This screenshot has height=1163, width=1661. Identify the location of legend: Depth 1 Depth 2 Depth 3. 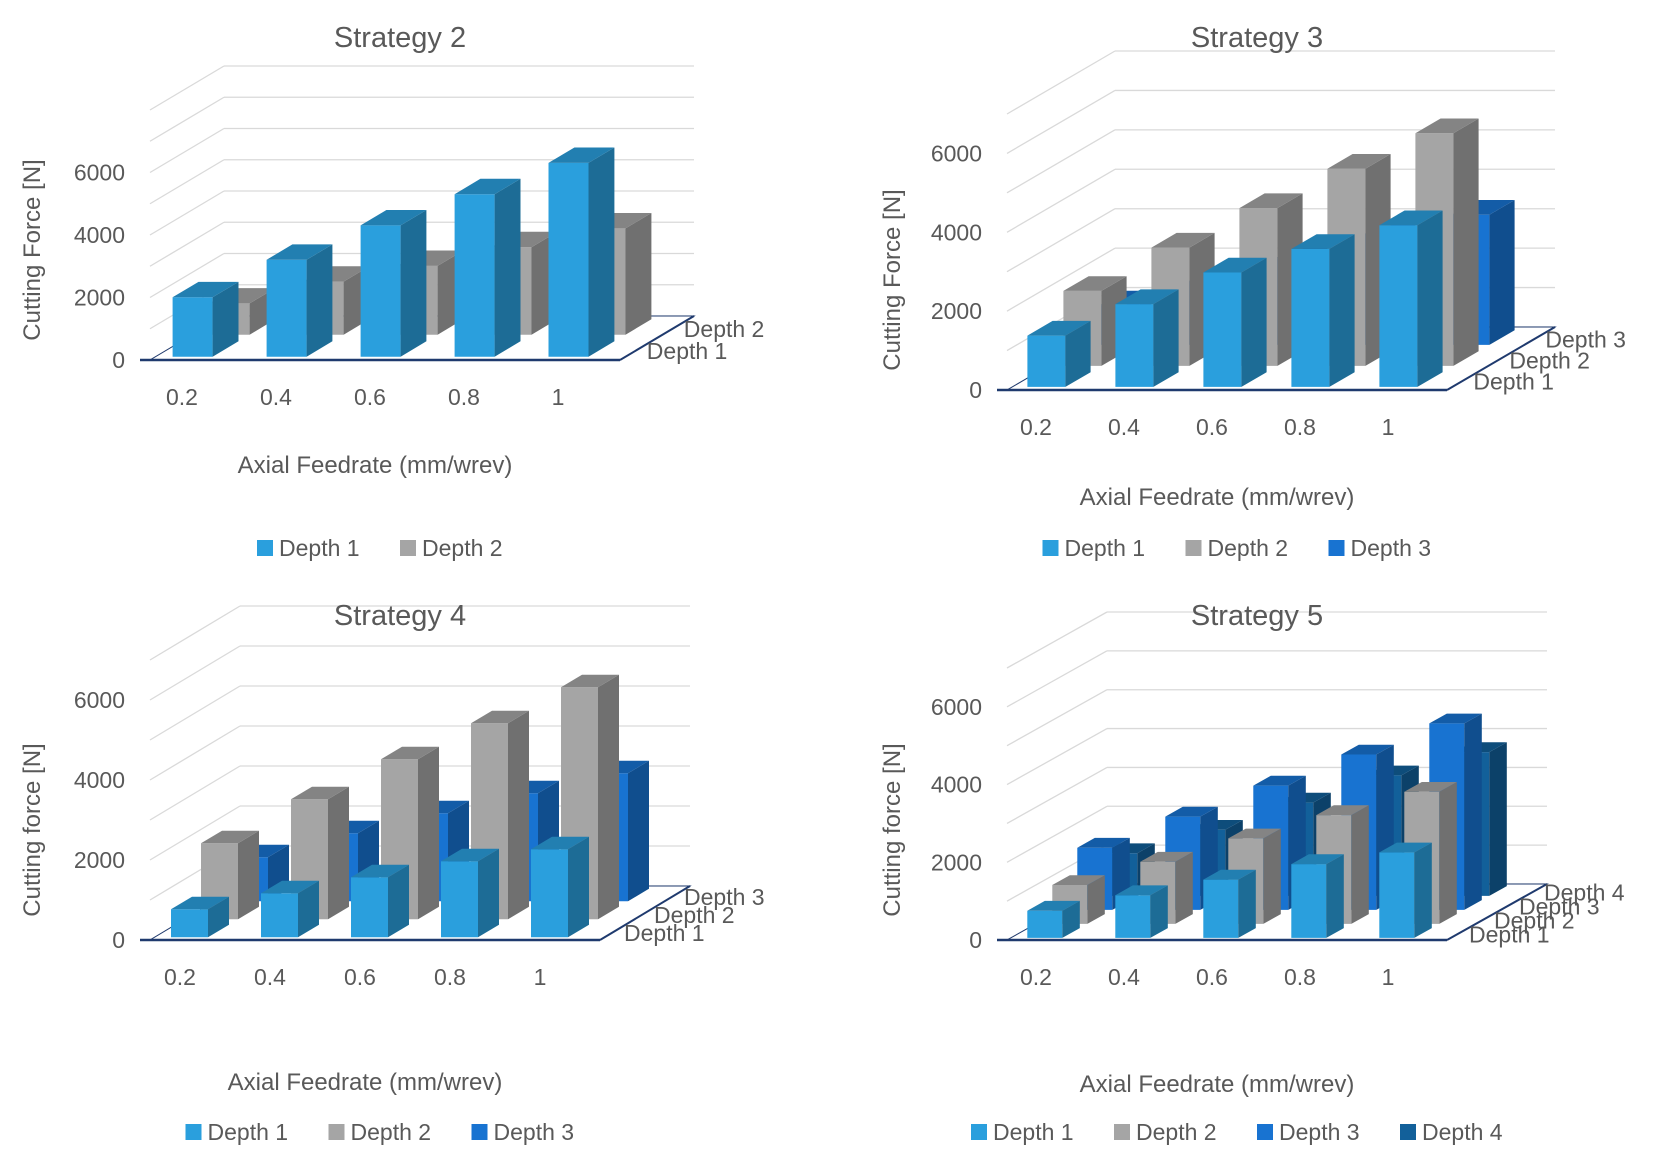
(1236, 548).